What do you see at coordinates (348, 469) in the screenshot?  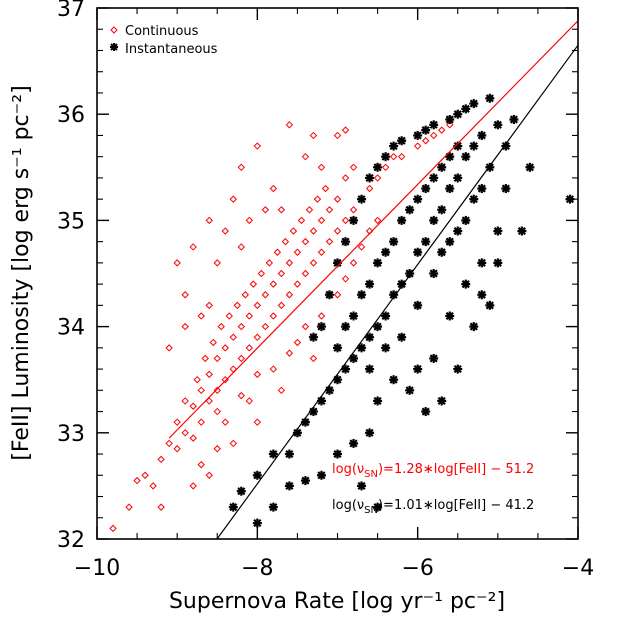 I see `equation-prefix: log(ν` at bounding box center [348, 469].